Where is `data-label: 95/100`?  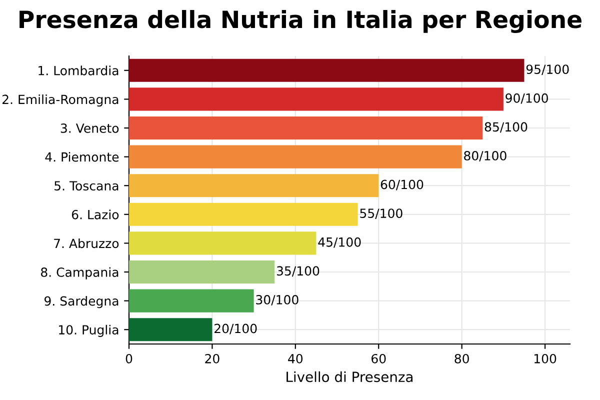 data-label: 95/100 is located at coordinates (547, 70).